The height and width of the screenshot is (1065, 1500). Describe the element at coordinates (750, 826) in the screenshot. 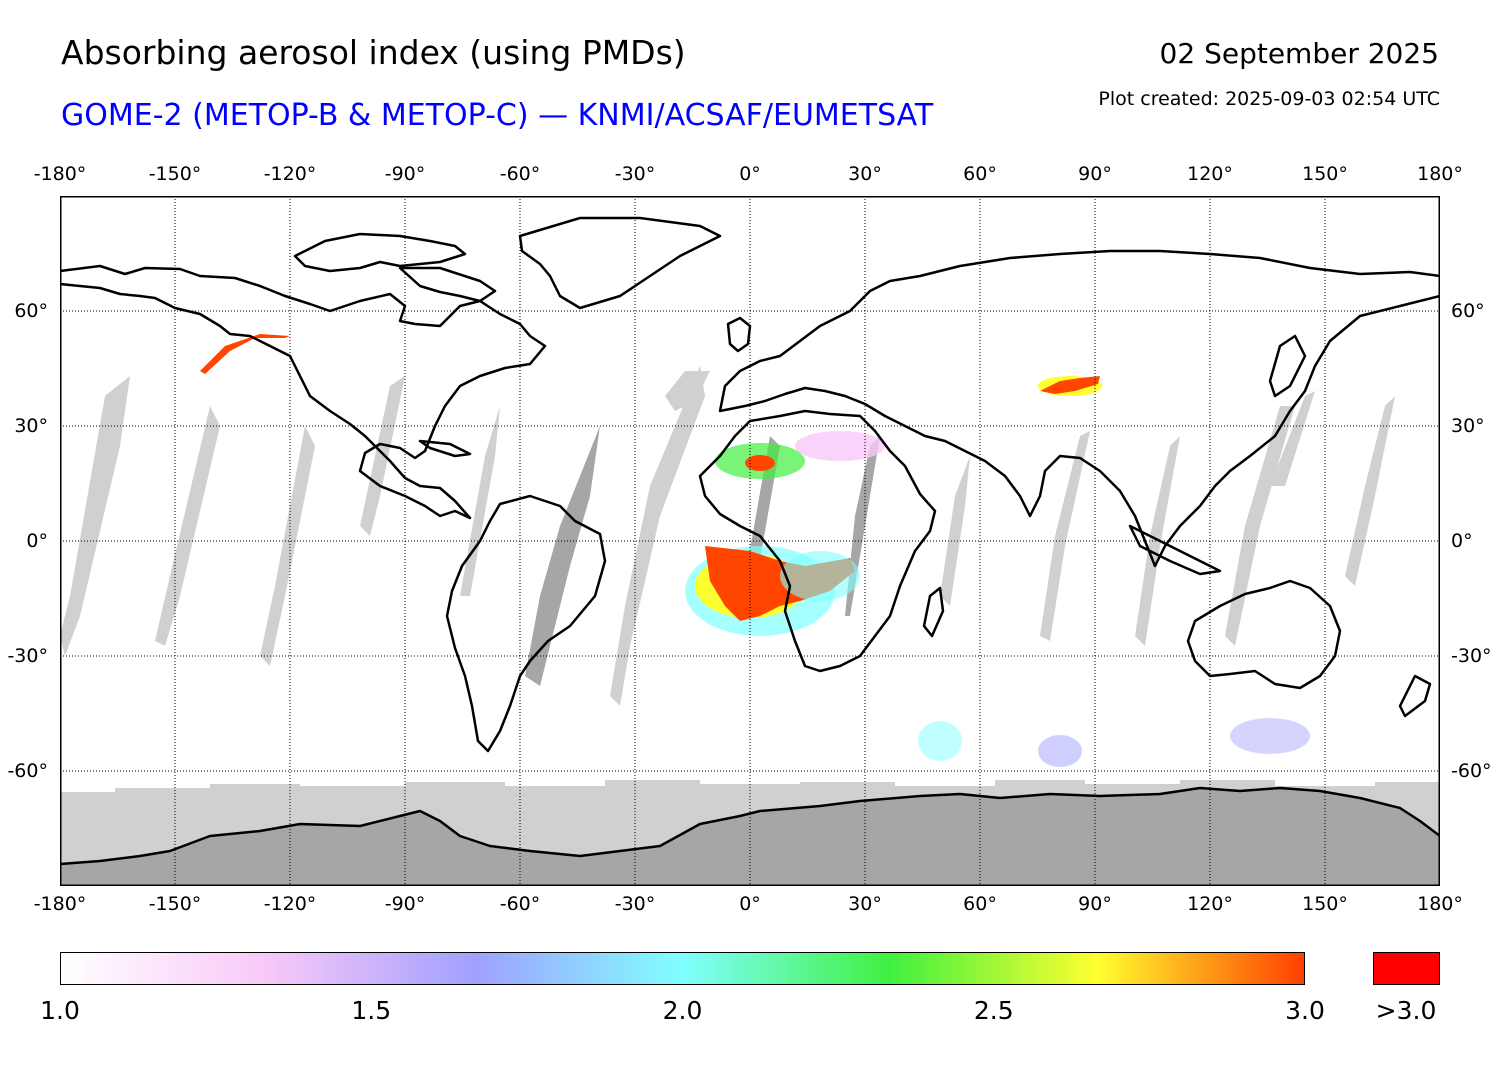

I see `coastline-antarctica` at that location.